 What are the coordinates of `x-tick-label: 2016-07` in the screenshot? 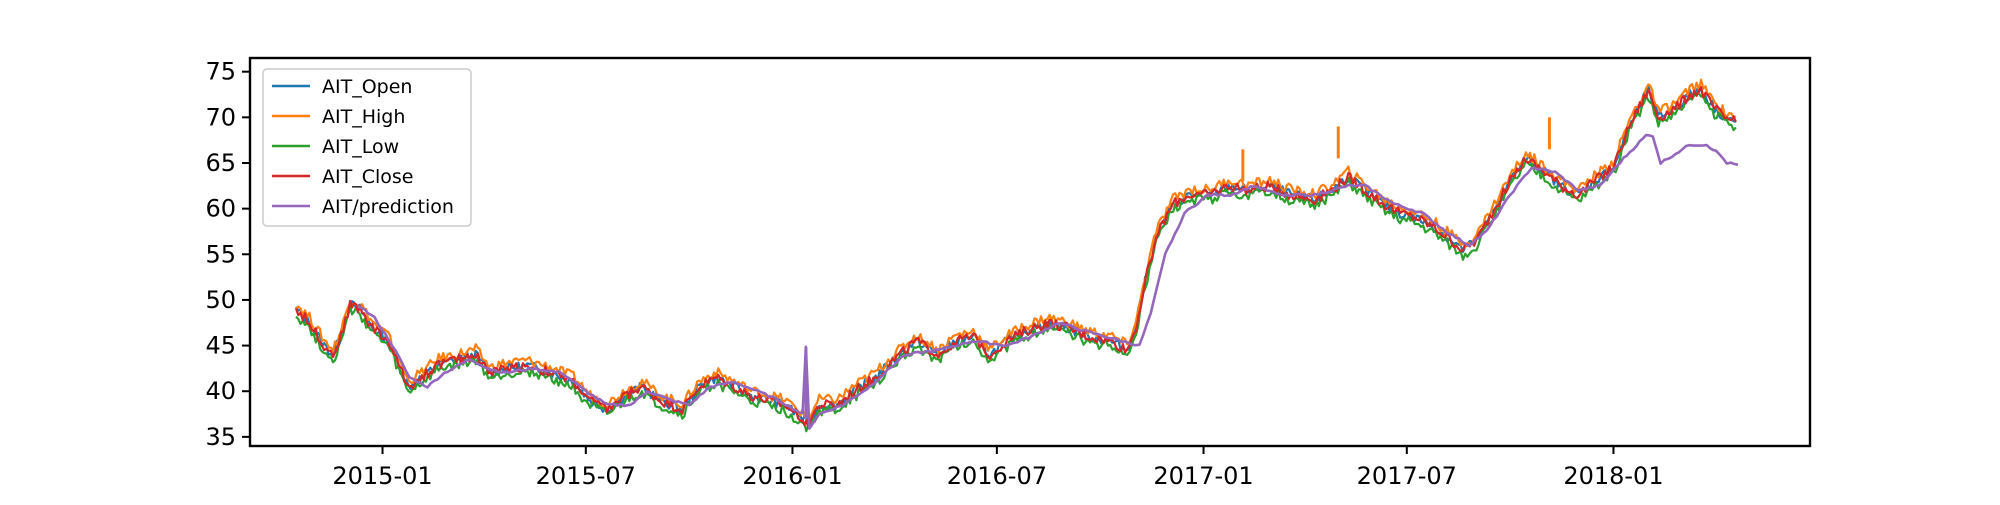 It's located at (997, 476).